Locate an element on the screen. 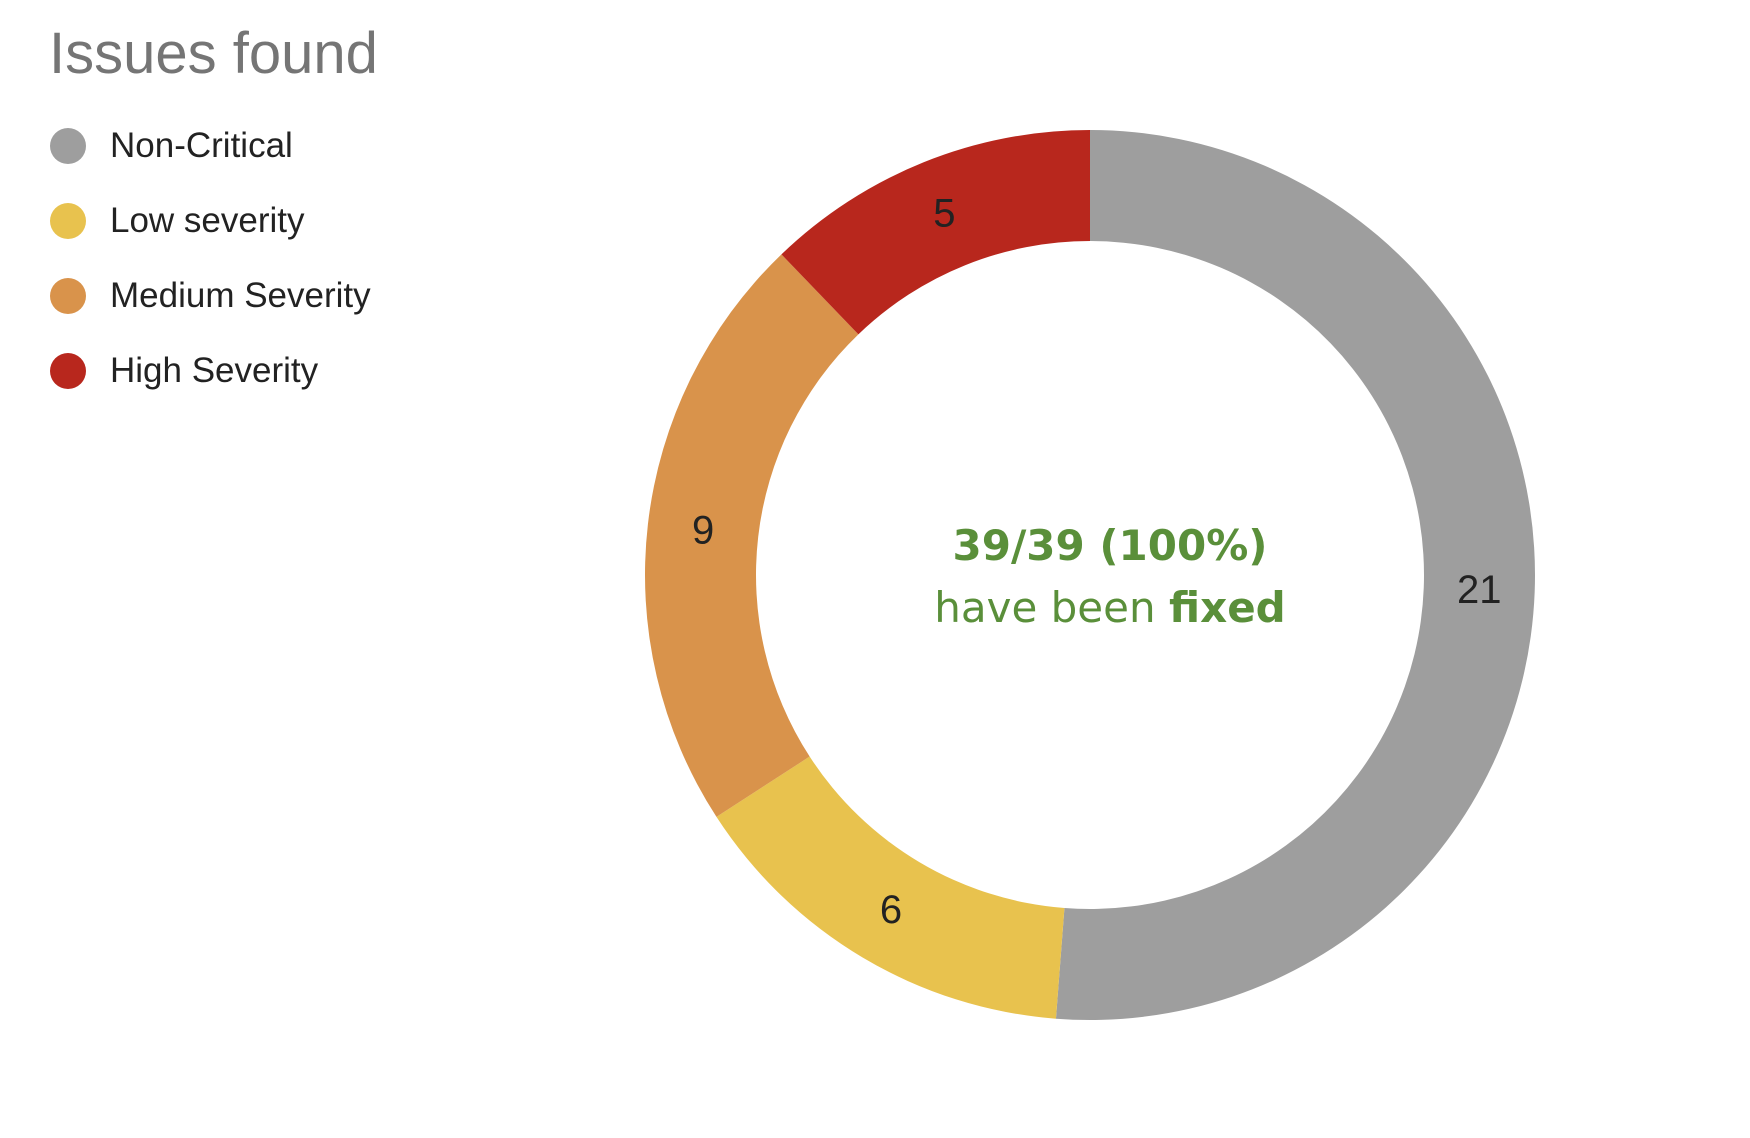  legend-item-medium-severity: Medium Severity is located at coordinates (210, 296).